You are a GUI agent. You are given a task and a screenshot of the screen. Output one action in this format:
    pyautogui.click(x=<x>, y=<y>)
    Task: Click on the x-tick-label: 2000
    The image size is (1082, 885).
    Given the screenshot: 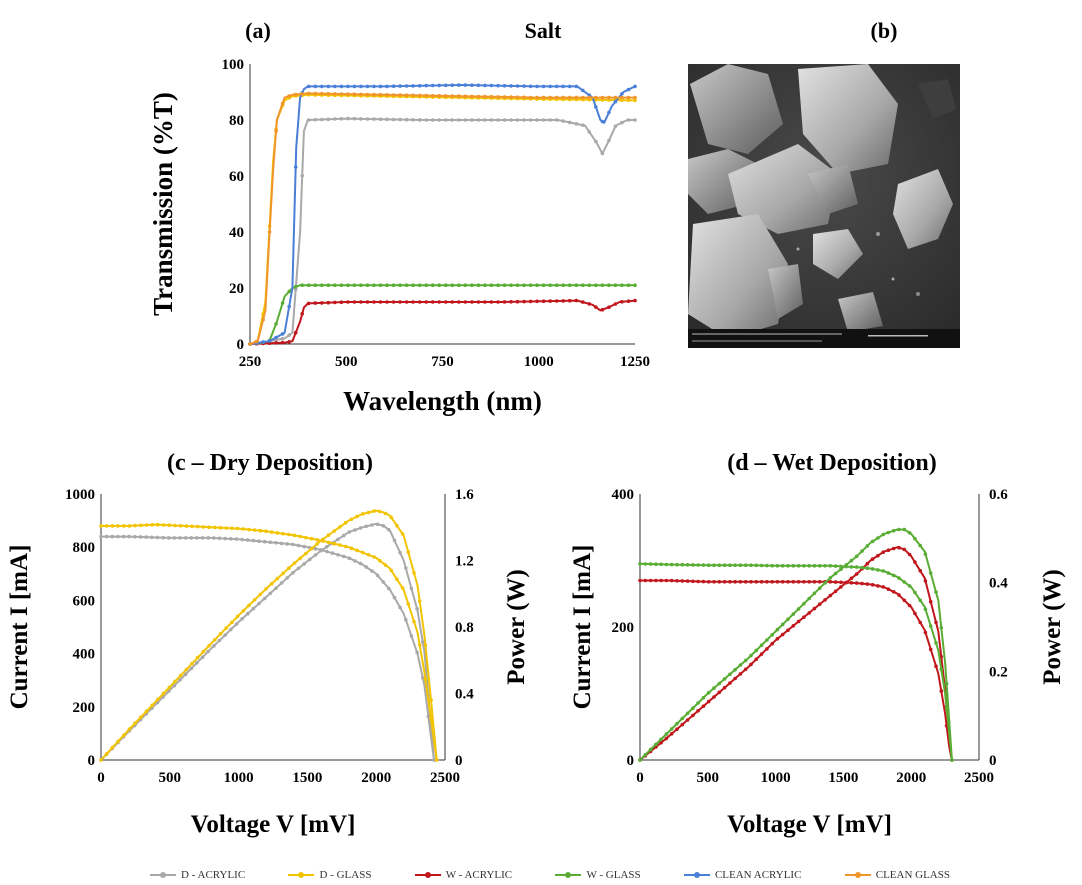 What is the action you would take?
    pyautogui.click(x=911, y=778)
    